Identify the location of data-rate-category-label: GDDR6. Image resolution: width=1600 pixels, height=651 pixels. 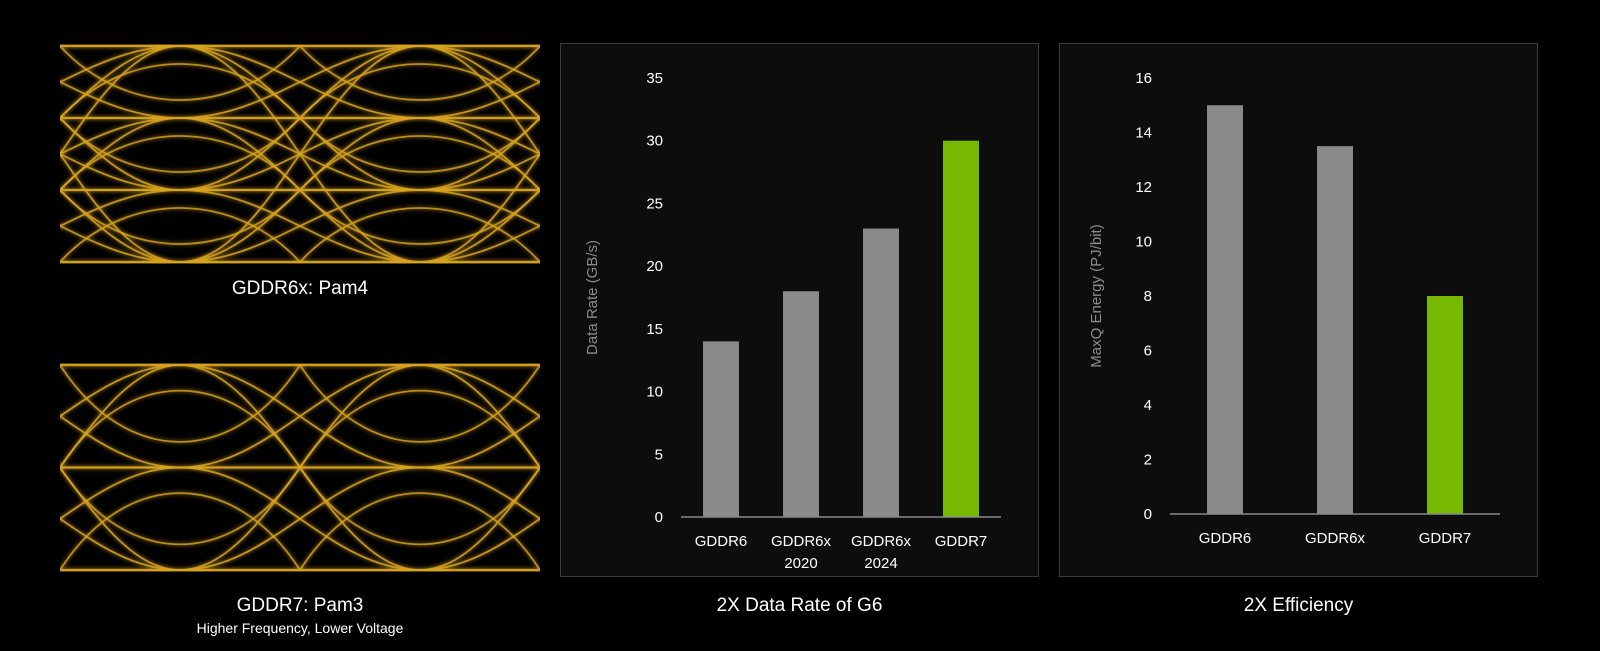
(721, 541).